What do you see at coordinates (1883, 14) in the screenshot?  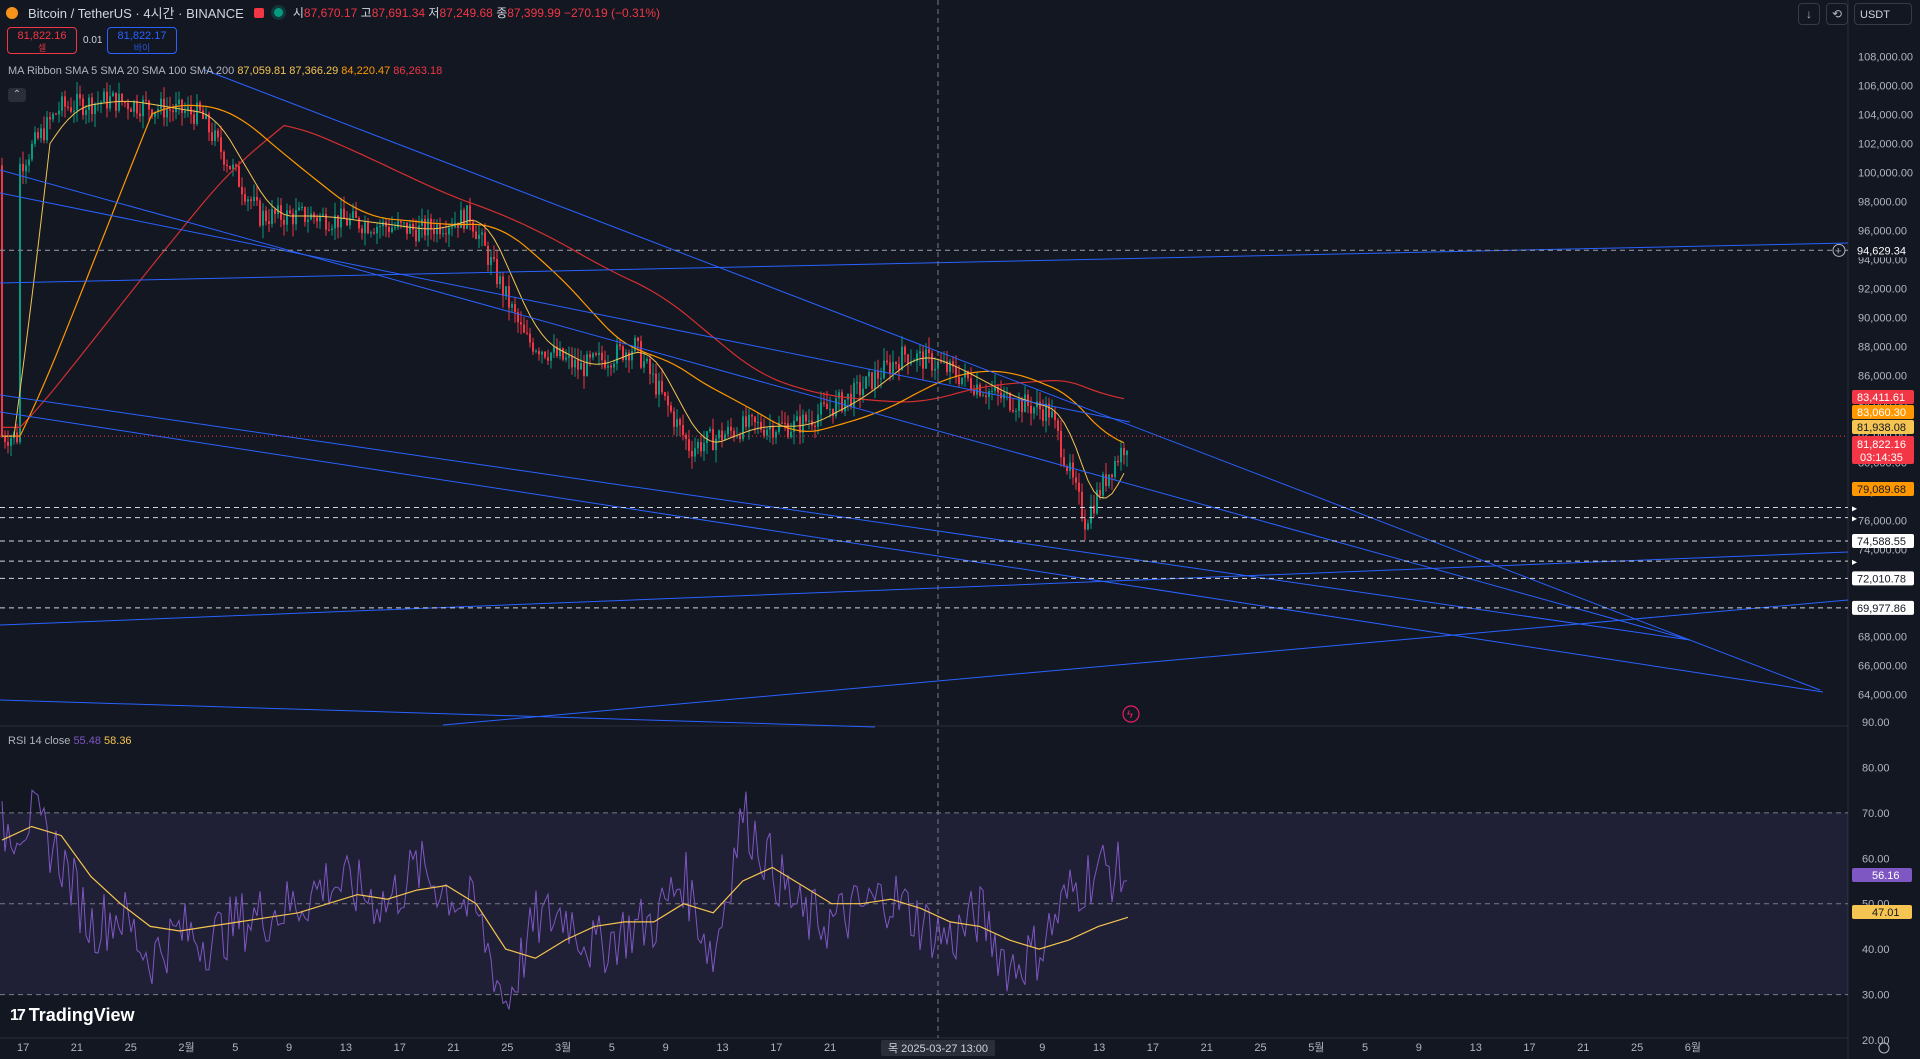 I see `currency-selector: USDT` at bounding box center [1883, 14].